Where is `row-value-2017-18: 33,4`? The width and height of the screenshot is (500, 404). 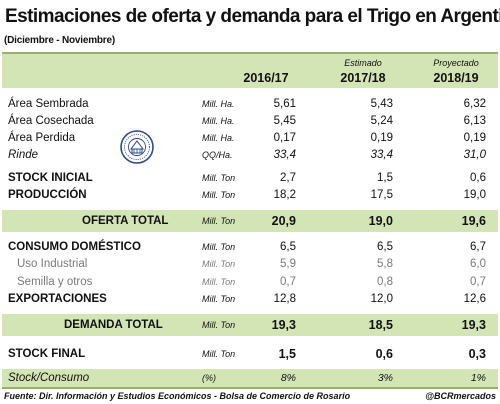 row-value-2017-18: 33,4 is located at coordinates (381, 155).